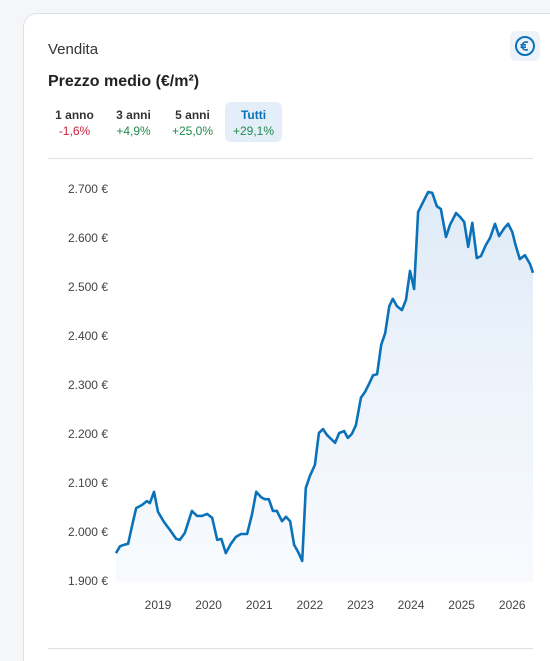 The image size is (550, 661). Describe the element at coordinates (192, 115) in the screenshot. I see `tab-label: 5 anni` at that location.